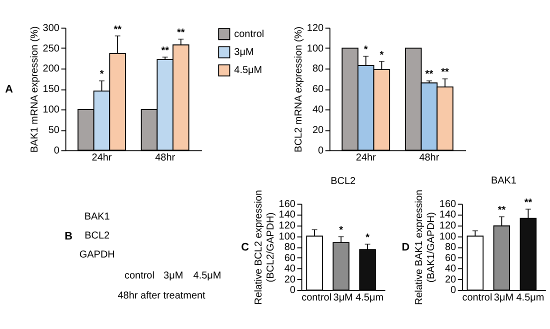 This screenshot has height=329, width=550. Describe the element at coordinates (139, 276) in the screenshot. I see `category-label: control` at that location.